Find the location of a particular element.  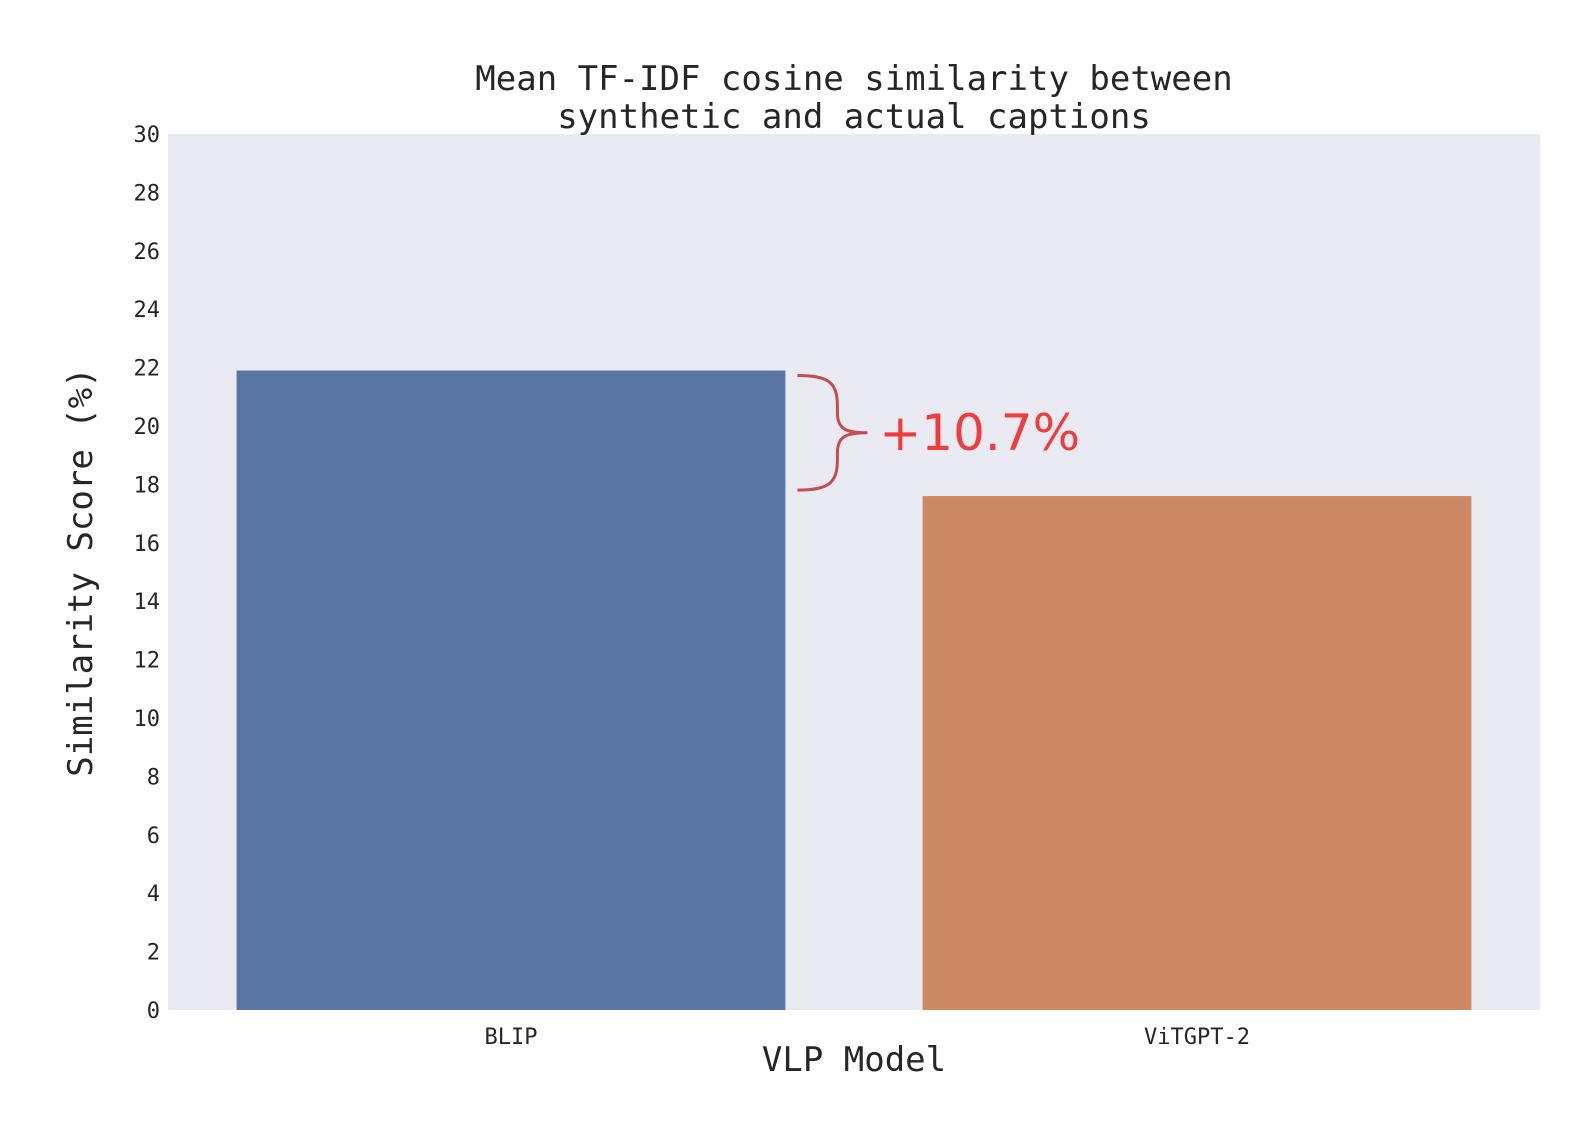

y-axis-label: Similarity Score (%) is located at coordinates (81, 571).